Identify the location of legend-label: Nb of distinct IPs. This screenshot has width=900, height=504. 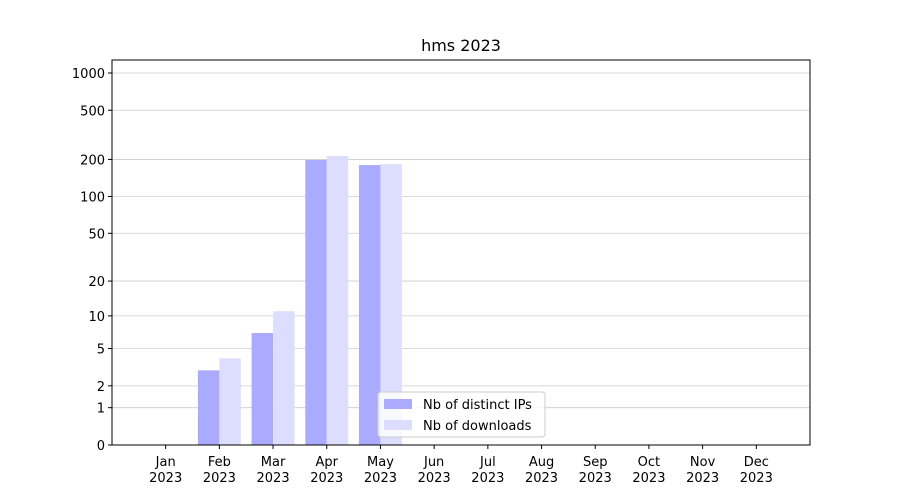
(477, 405).